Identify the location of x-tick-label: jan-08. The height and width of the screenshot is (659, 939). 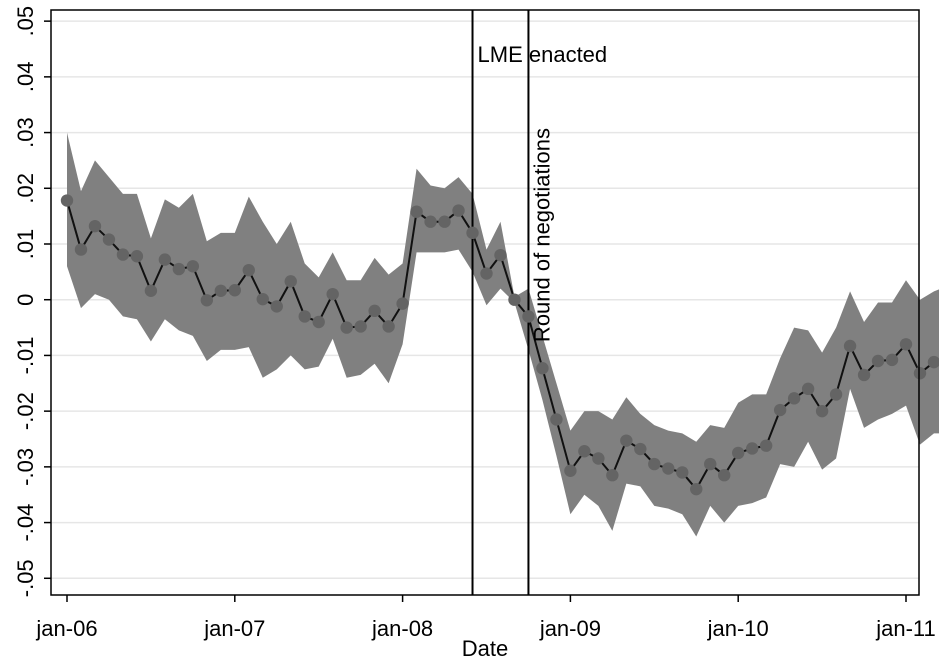
(402, 628).